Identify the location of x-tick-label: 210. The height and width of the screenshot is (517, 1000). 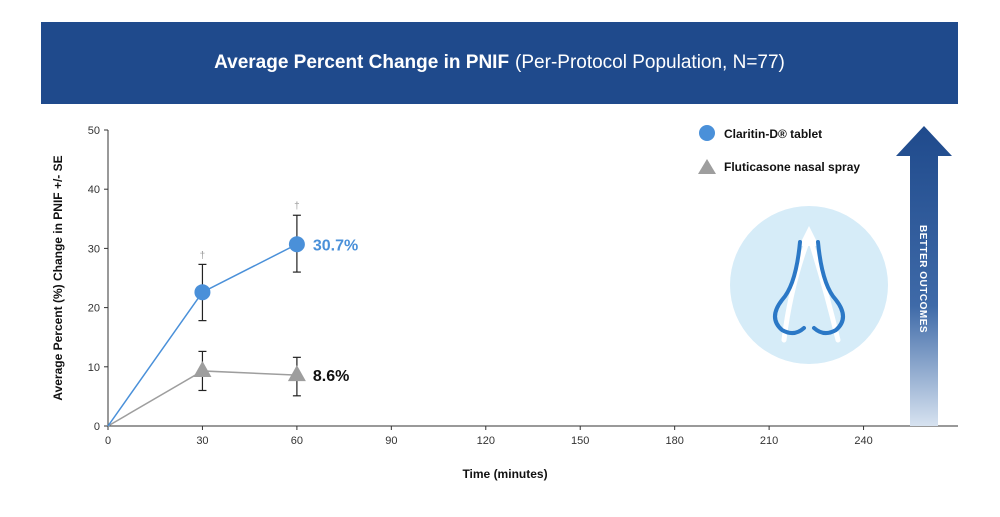
(769, 441).